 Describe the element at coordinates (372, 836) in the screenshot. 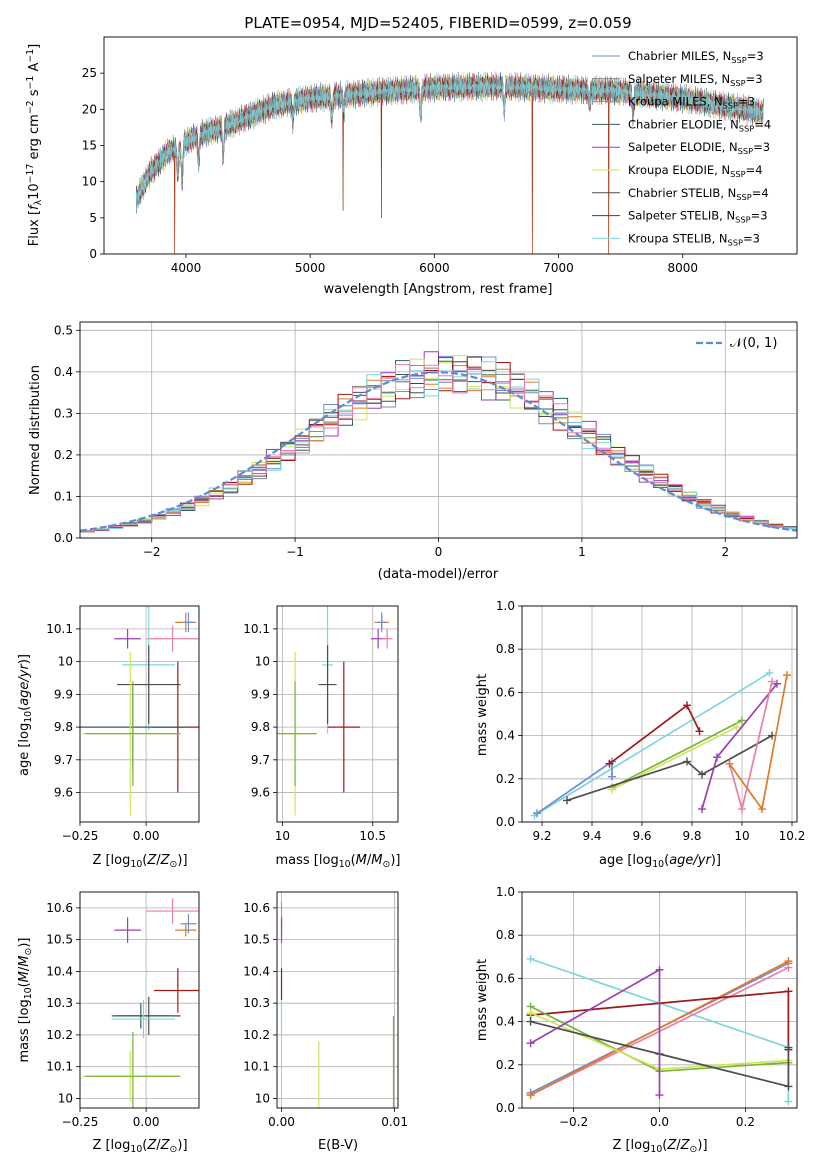

I see `xtick-label: 10.5` at that location.